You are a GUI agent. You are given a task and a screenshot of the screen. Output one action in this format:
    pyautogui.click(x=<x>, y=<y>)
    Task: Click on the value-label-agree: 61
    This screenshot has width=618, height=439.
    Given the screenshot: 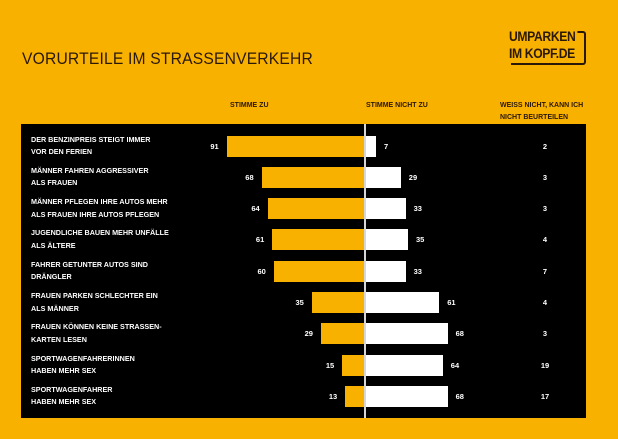 What is the action you would take?
    pyautogui.click(x=260, y=240)
    